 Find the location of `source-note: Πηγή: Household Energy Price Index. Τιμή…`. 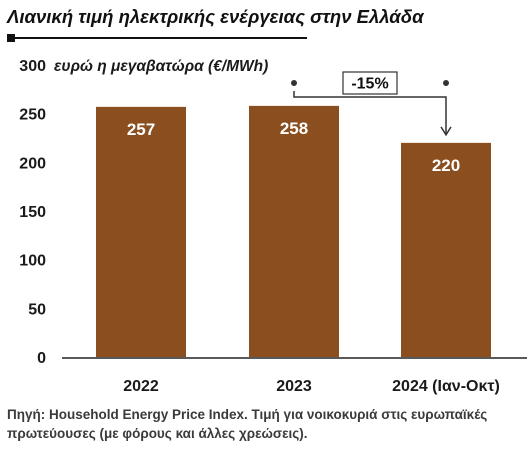

source-note: Πηγή: Household Energy Price Index. Τιμή… is located at coordinates (247, 424).